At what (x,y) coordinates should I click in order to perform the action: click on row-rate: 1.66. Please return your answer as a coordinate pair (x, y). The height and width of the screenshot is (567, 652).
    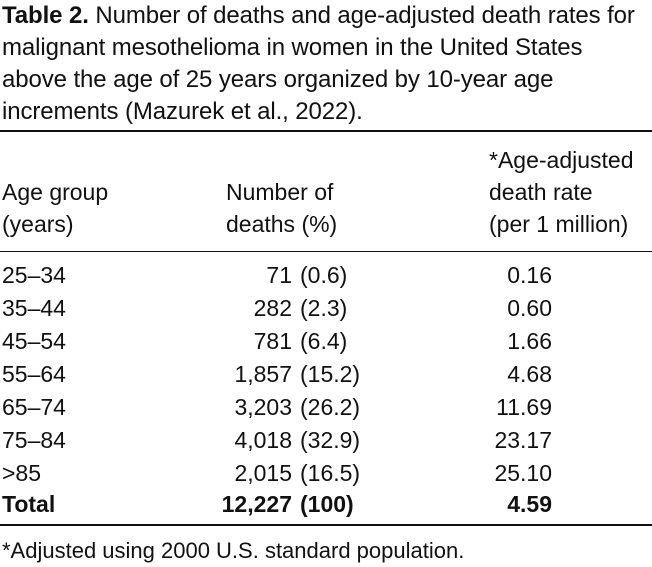
    Looking at the image, I should click on (529, 341).